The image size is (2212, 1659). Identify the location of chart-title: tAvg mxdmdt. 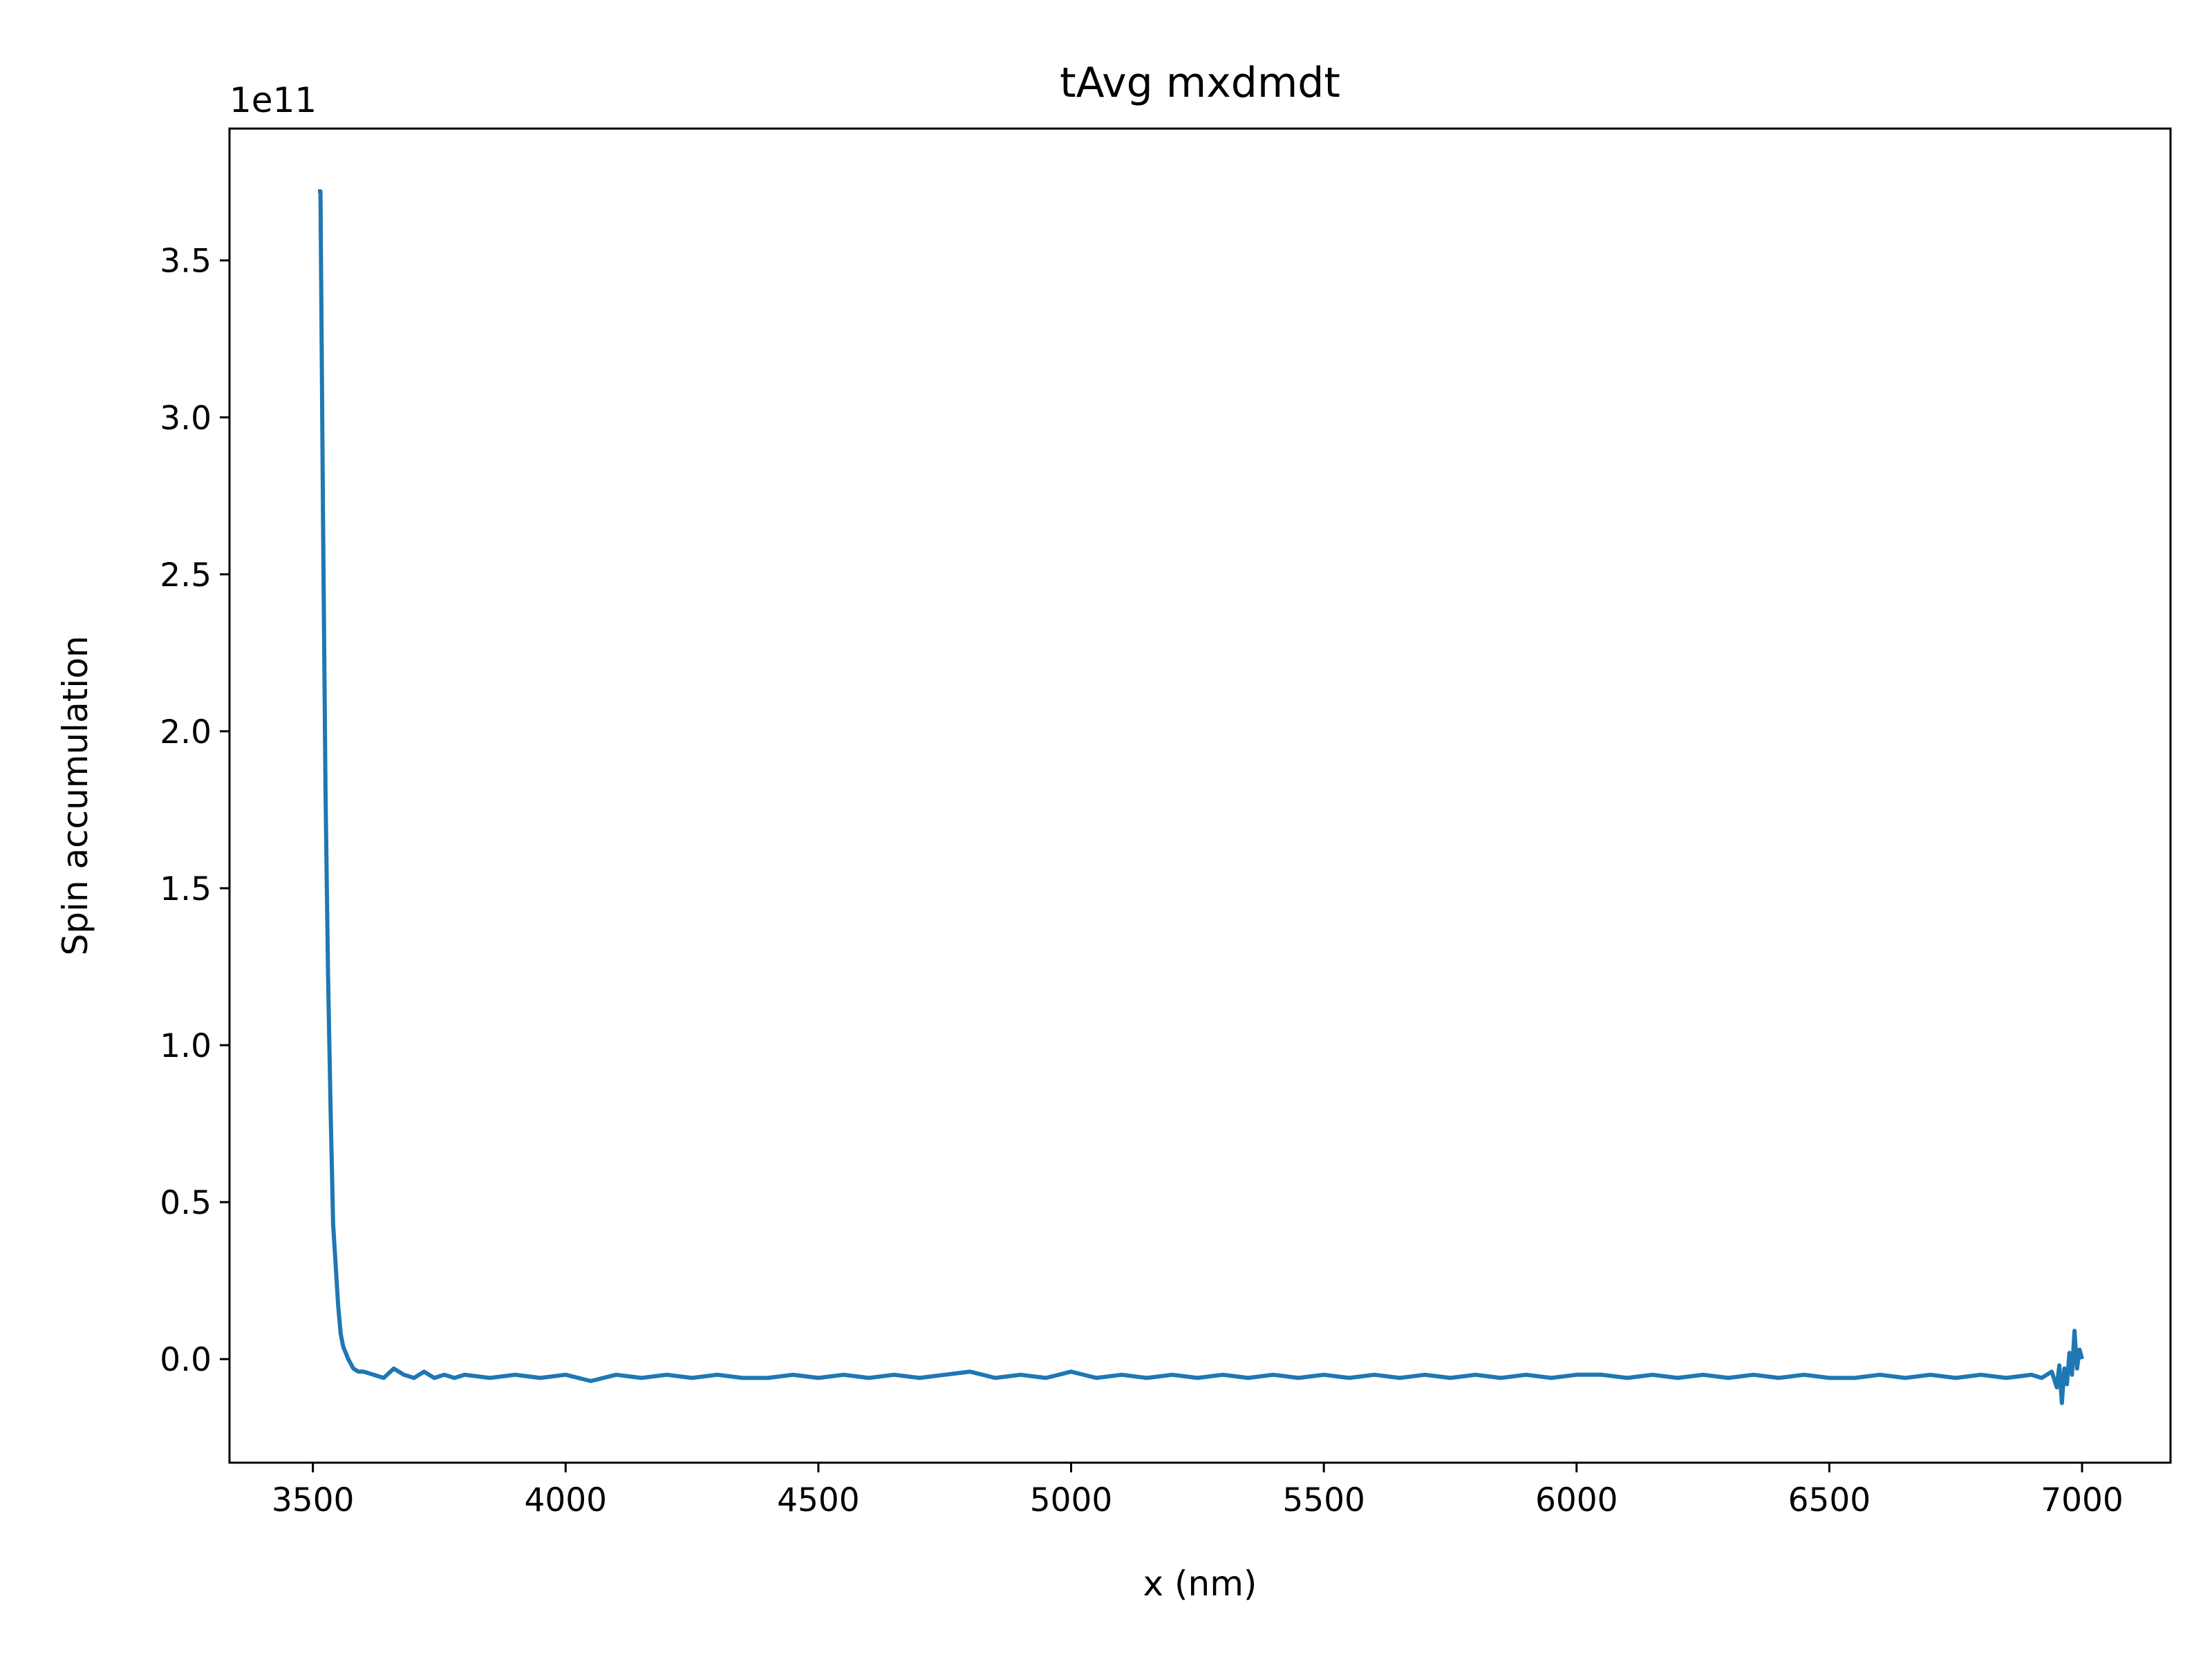
(1200, 83).